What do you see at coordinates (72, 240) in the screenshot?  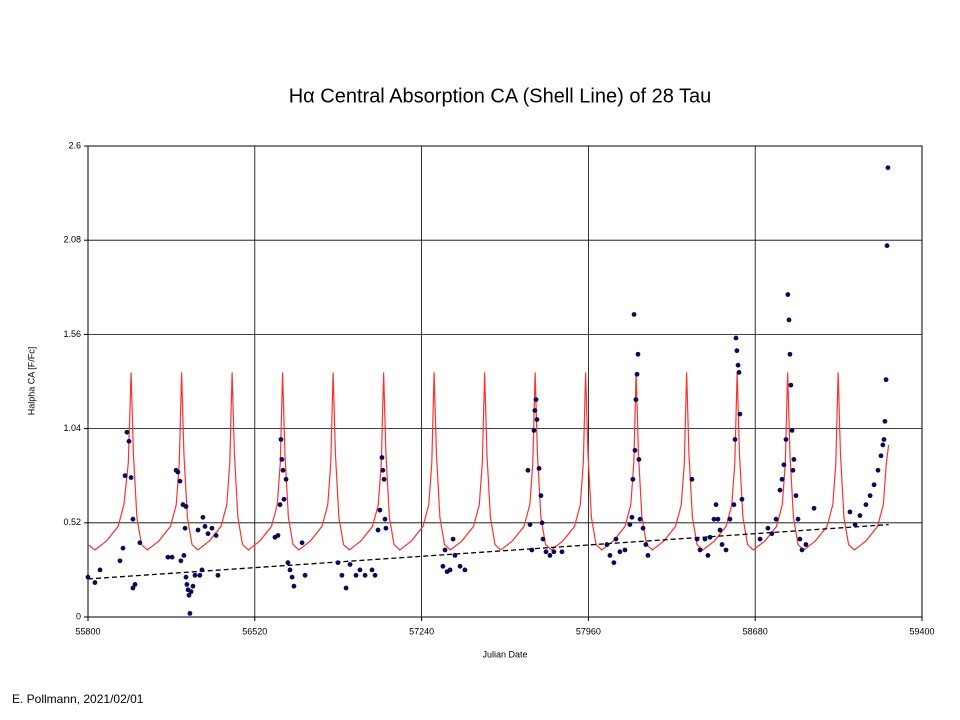 I see `y-tick-label: 2.08` at bounding box center [72, 240].